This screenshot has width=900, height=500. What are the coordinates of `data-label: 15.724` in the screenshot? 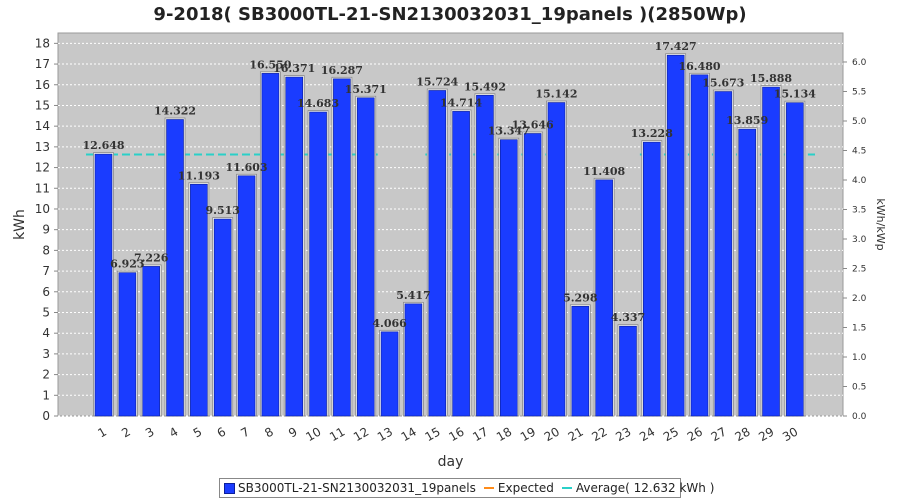 It's located at (437, 81).